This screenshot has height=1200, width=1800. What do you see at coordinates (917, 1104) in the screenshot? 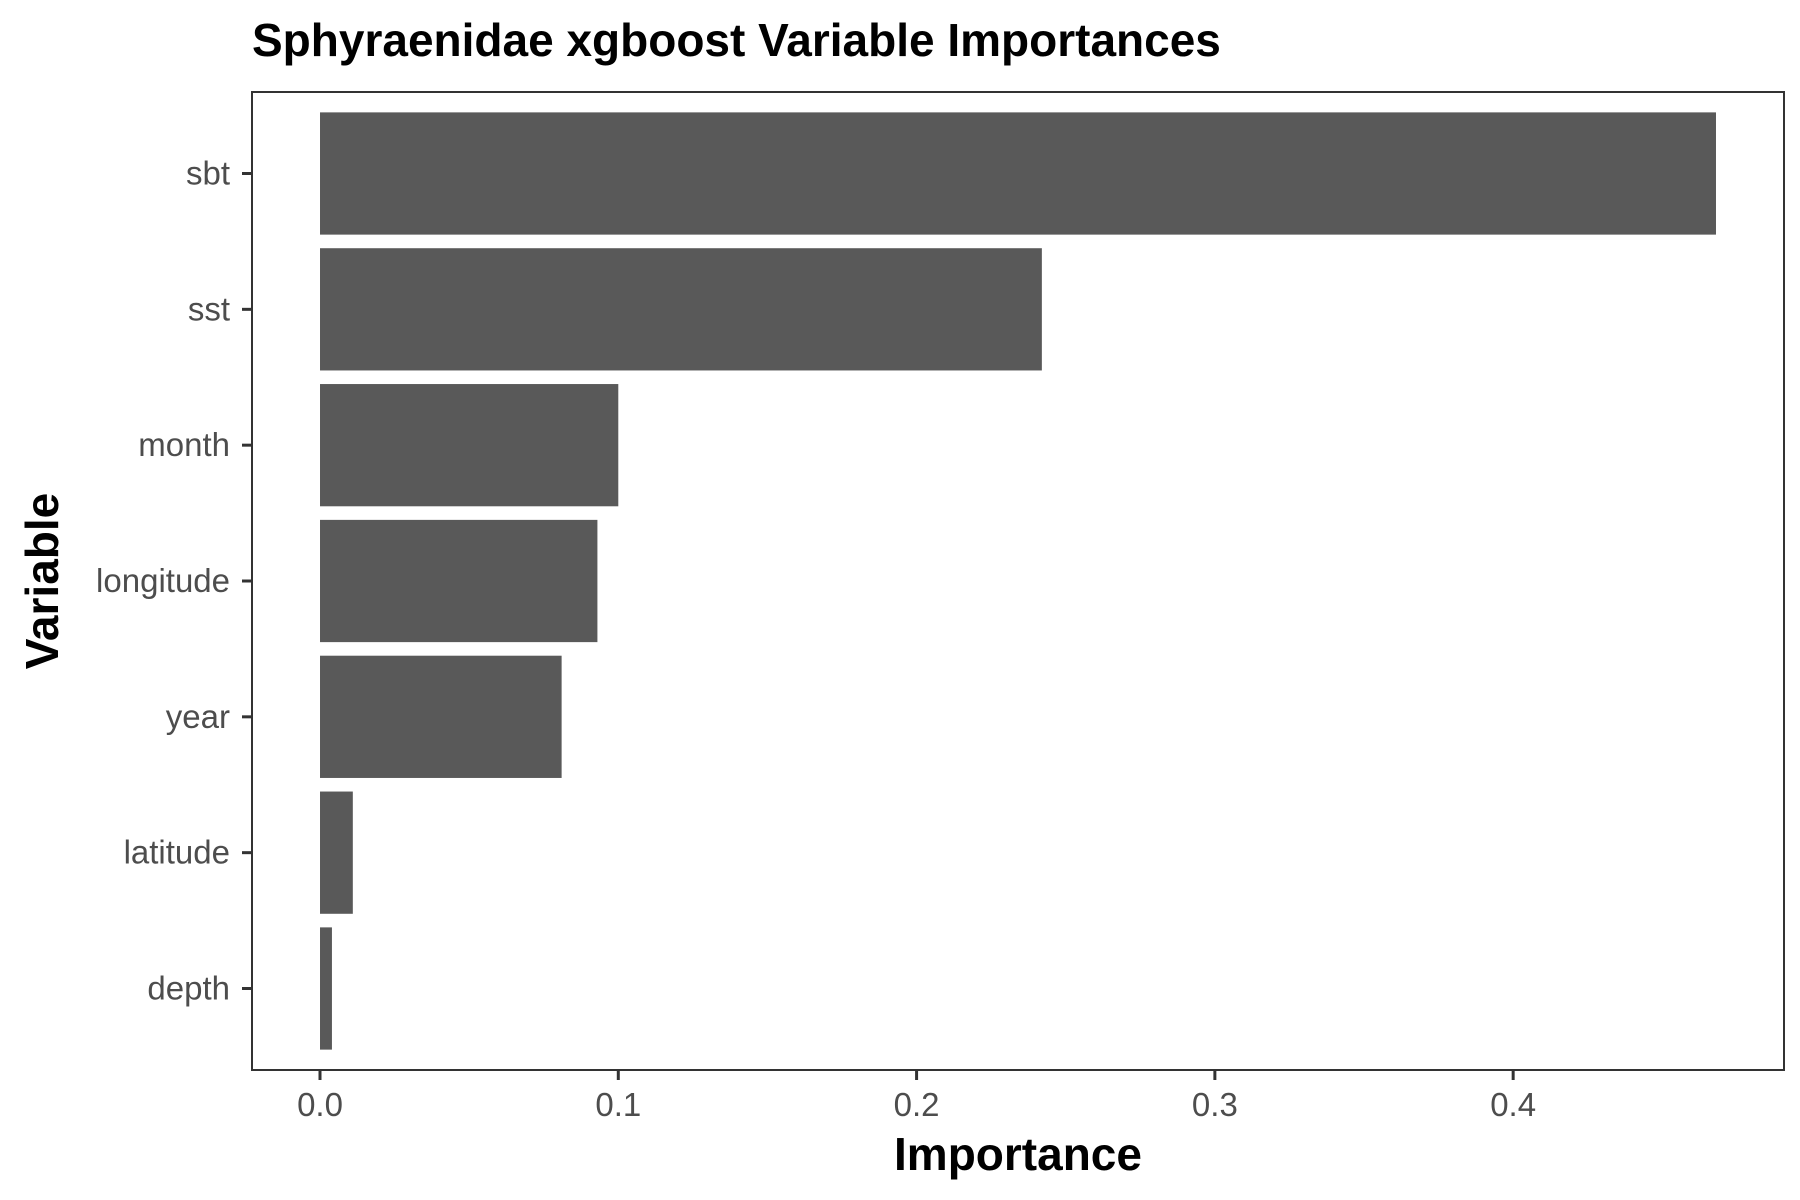
I see `x-tick-label-2: 0.2` at bounding box center [917, 1104].